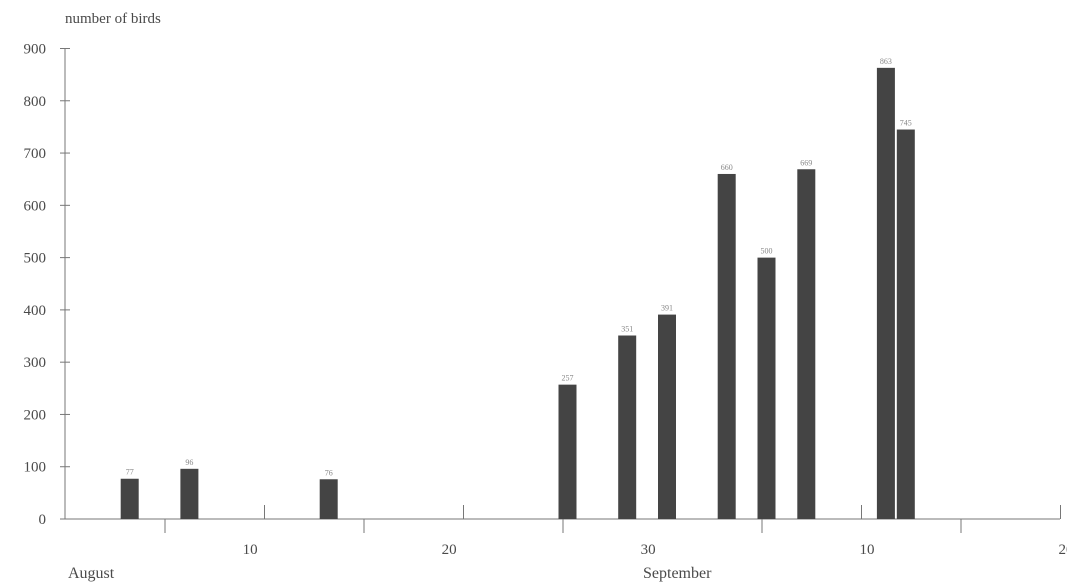 The width and height of the screenshot is (1067, 582). What do you see at coordinates (329, 472) in the screenshot?
I see `data-label: 76` at bounding box center [329, 472].